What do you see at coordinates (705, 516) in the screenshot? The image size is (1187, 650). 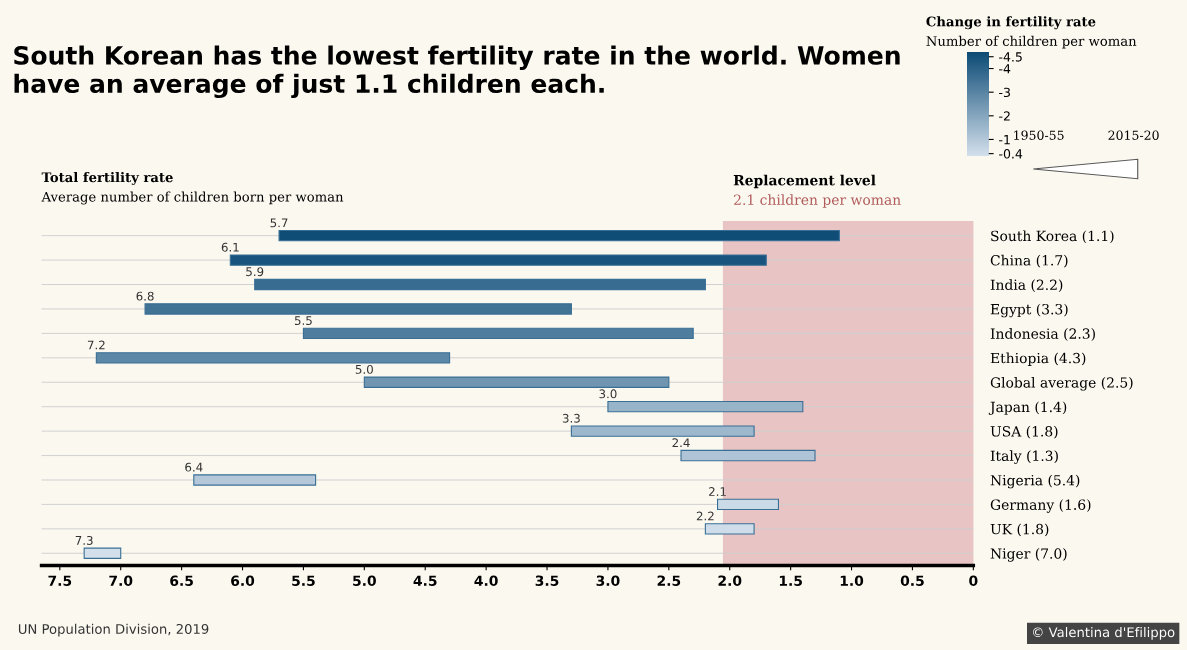 I see `annotation: 2.2` at bounding box center [705, 516].